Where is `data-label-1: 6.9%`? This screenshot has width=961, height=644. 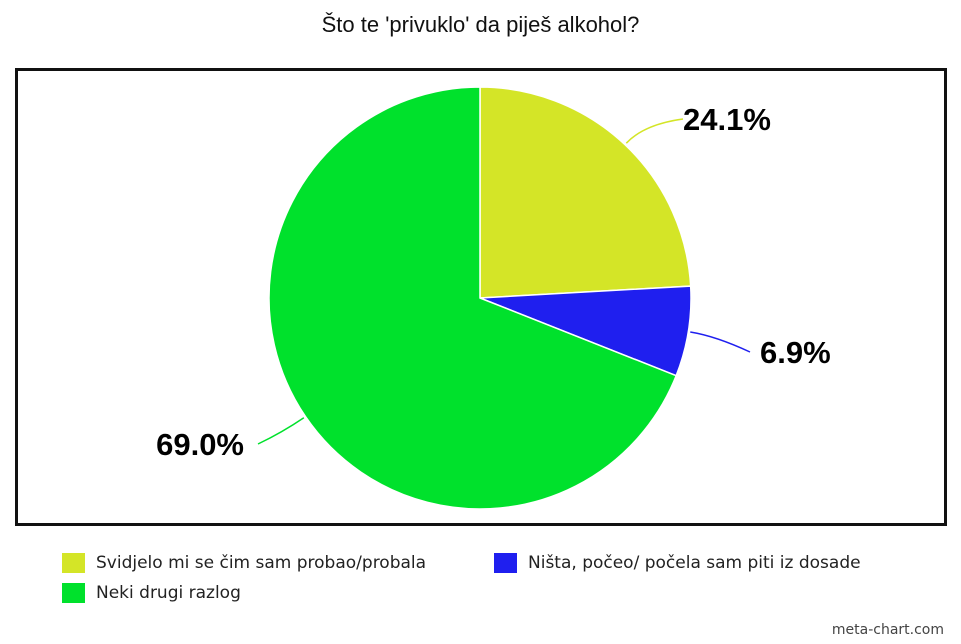
data-label-1: 6.9% is located at coordinates (795, 352).